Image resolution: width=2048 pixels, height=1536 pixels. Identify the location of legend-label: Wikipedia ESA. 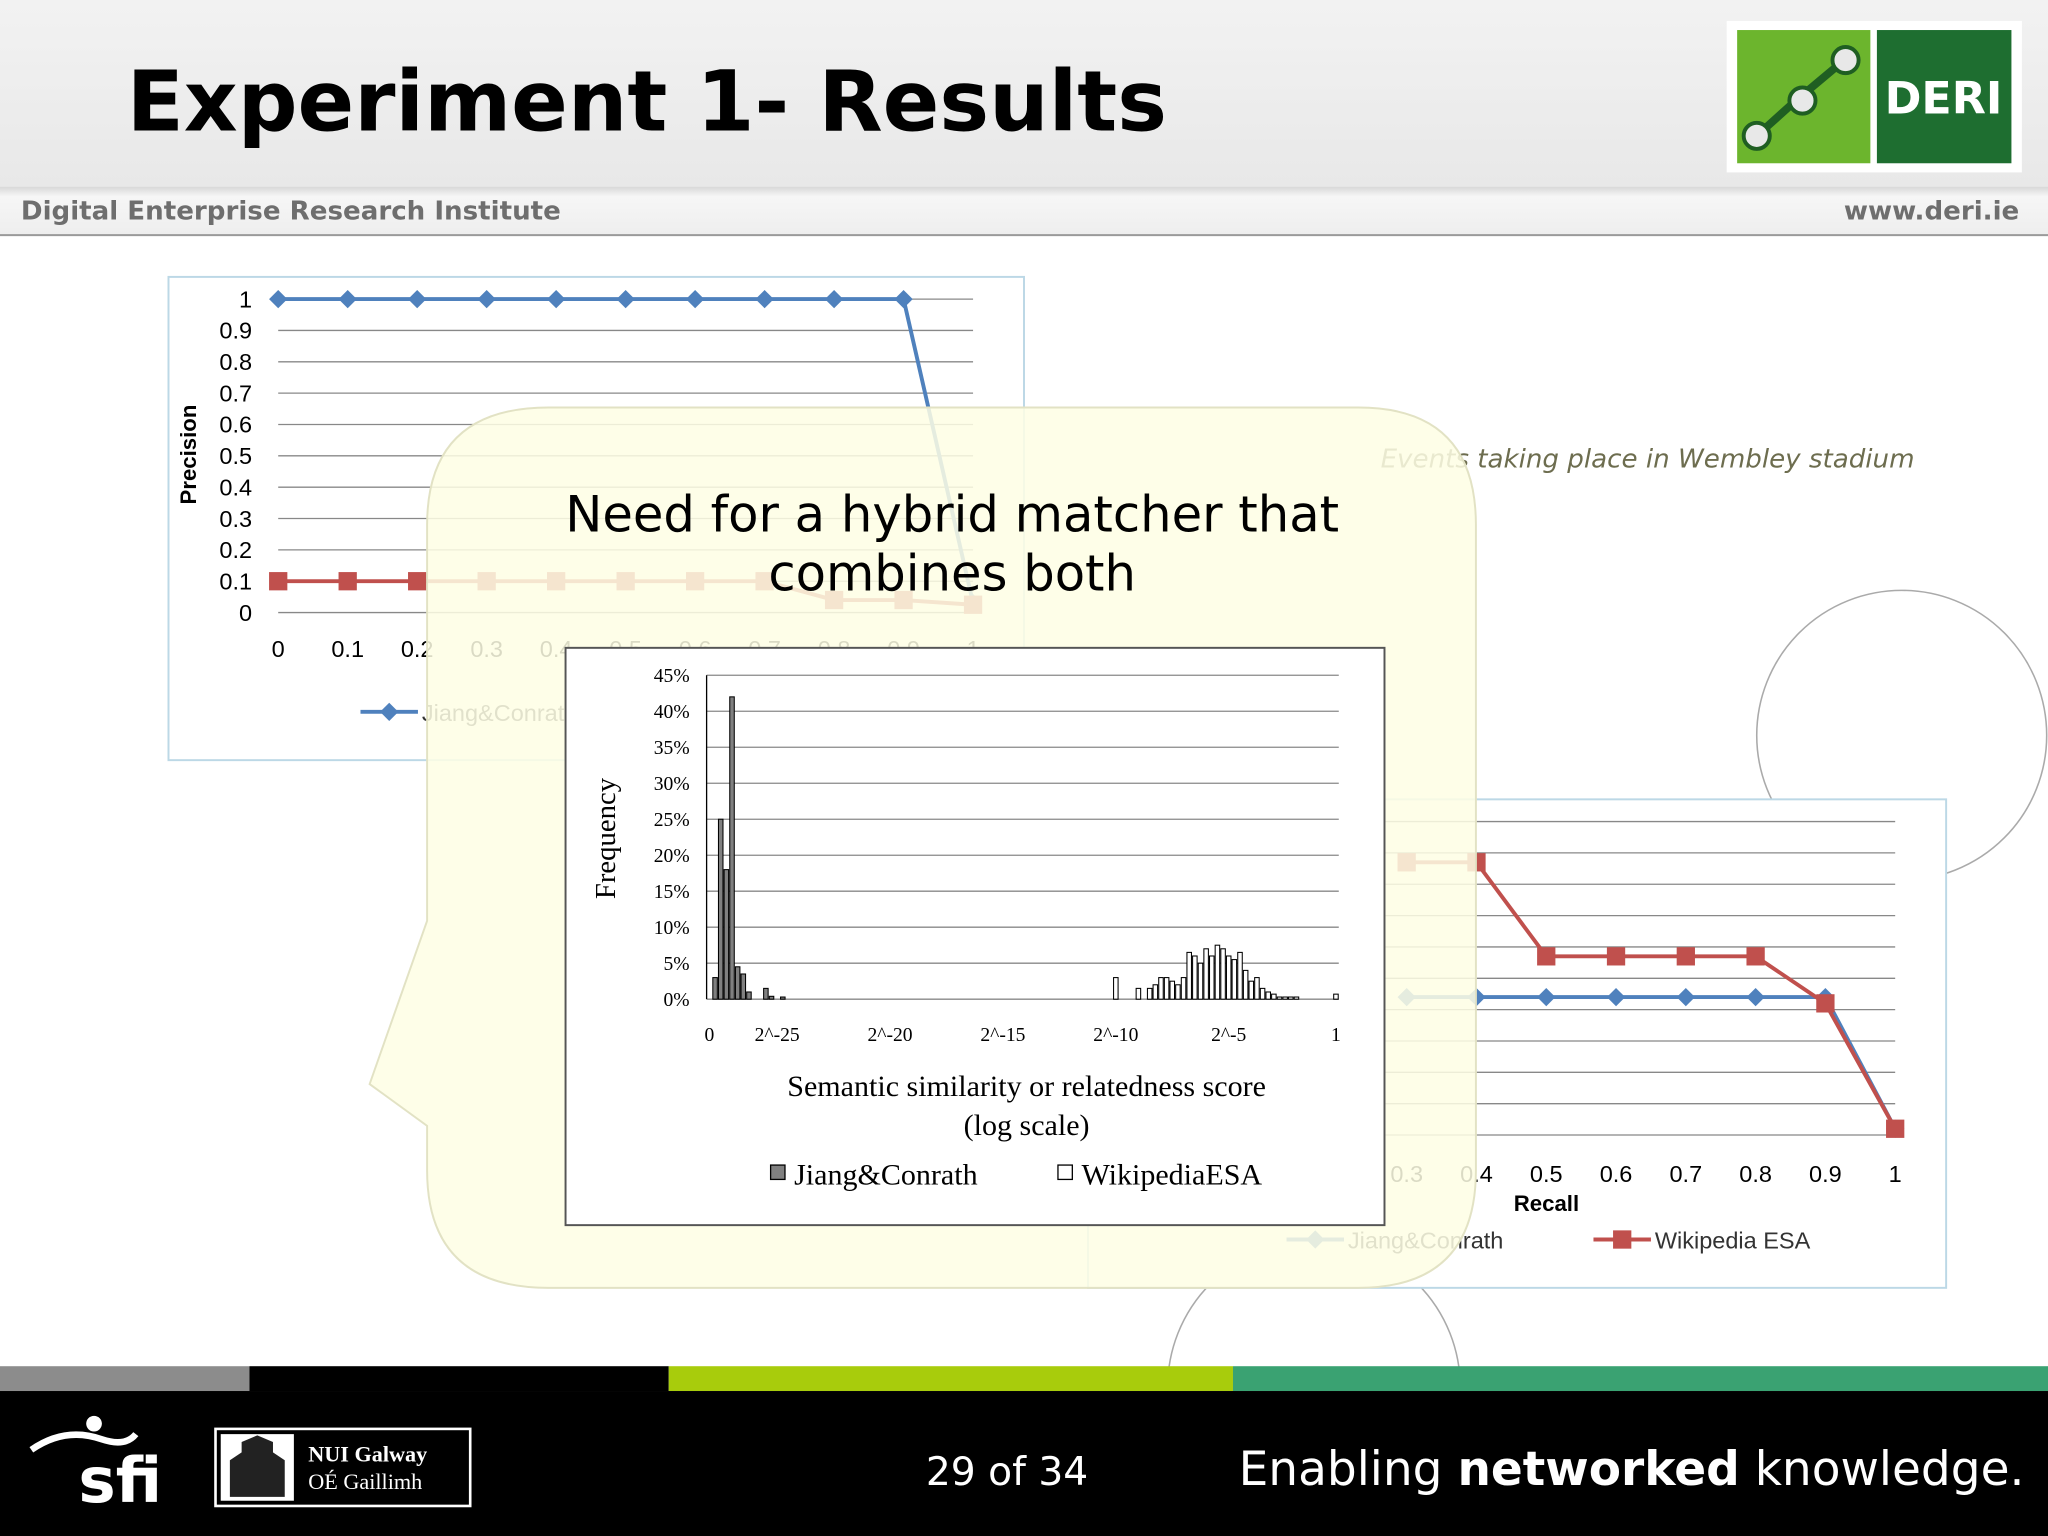
(1733, 1241).